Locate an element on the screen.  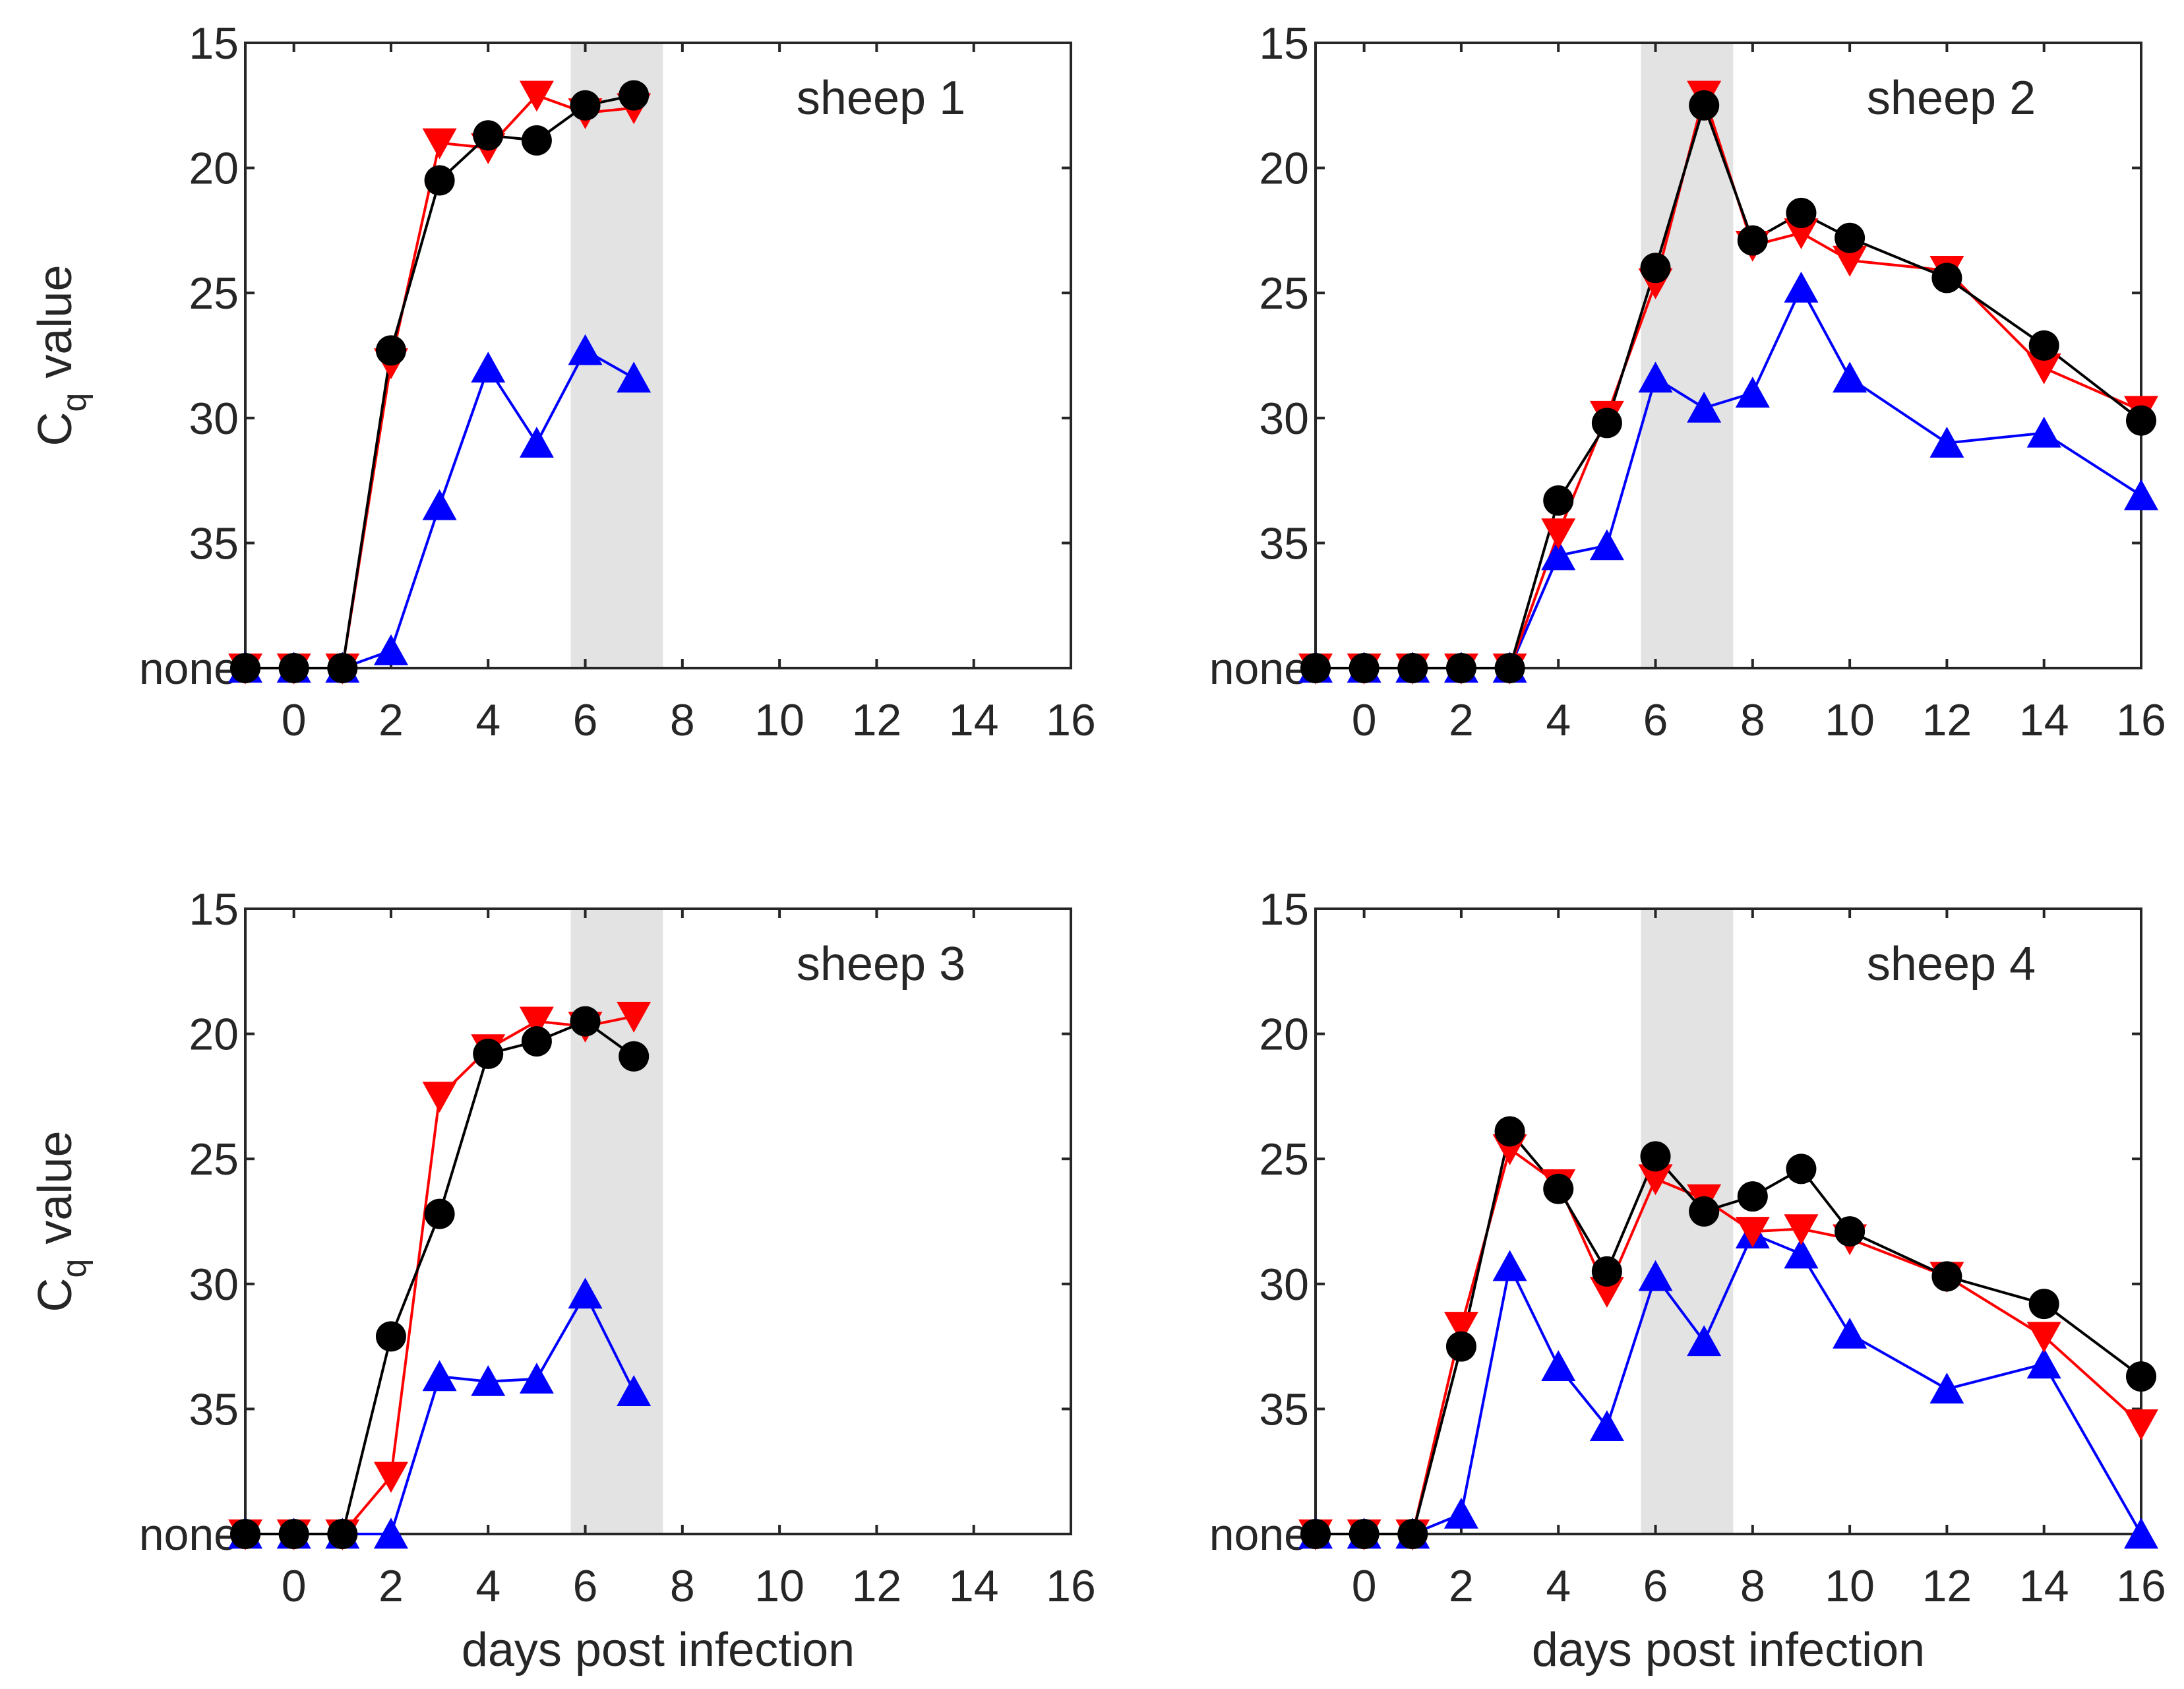
x-tick-label: 16 is located at coordinates (1071, 1586).